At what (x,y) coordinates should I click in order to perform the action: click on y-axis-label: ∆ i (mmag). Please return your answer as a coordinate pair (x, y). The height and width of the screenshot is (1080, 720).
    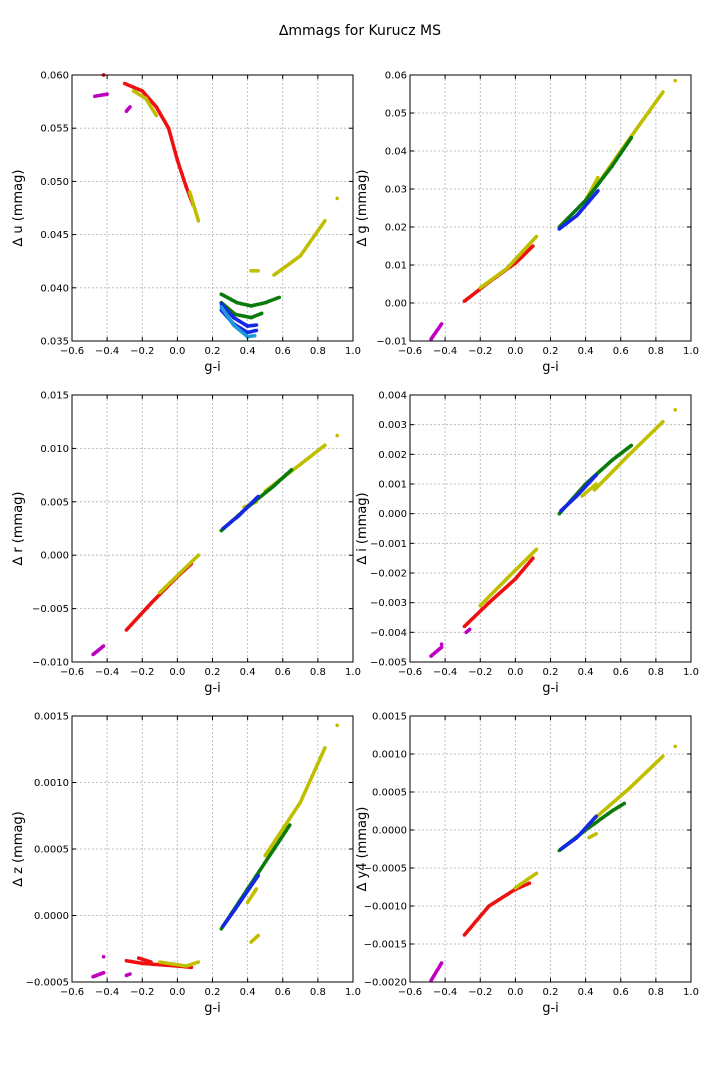
    Looking at the image, I should click on (362, 528).